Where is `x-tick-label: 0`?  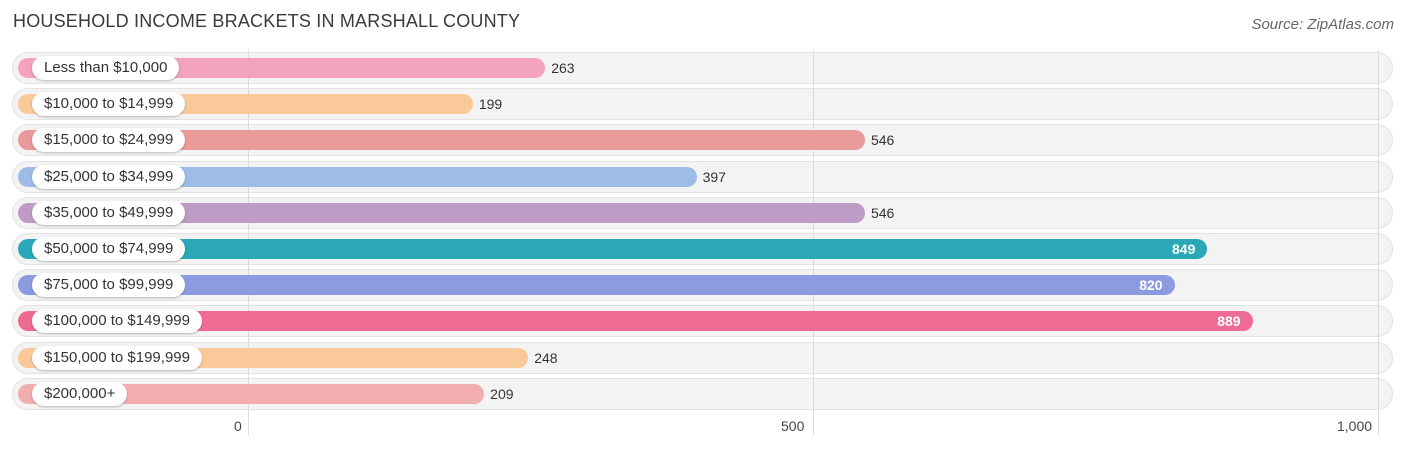 x-tick-label: 0 is located at coordinates (238, 426).